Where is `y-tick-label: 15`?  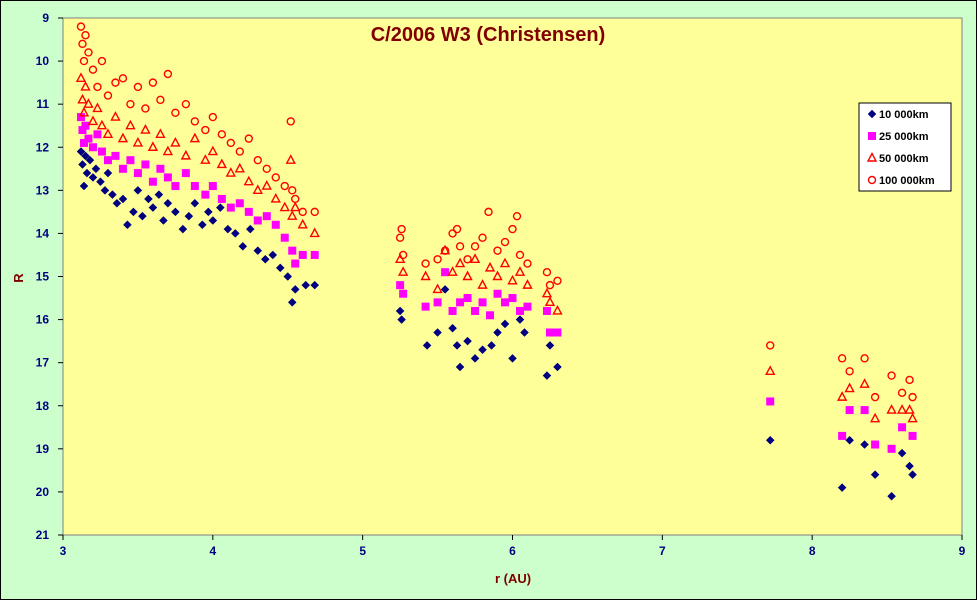 y-tick-label: 15 is located at coordinates (43, 277).